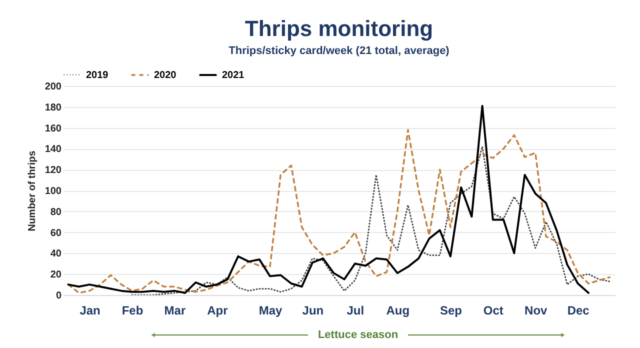 The width and height of the screenshot is (640, 348). Describe the element at coordinates (175, 311) in the screenshot. I see `x-tick-label: Mar` at that location.